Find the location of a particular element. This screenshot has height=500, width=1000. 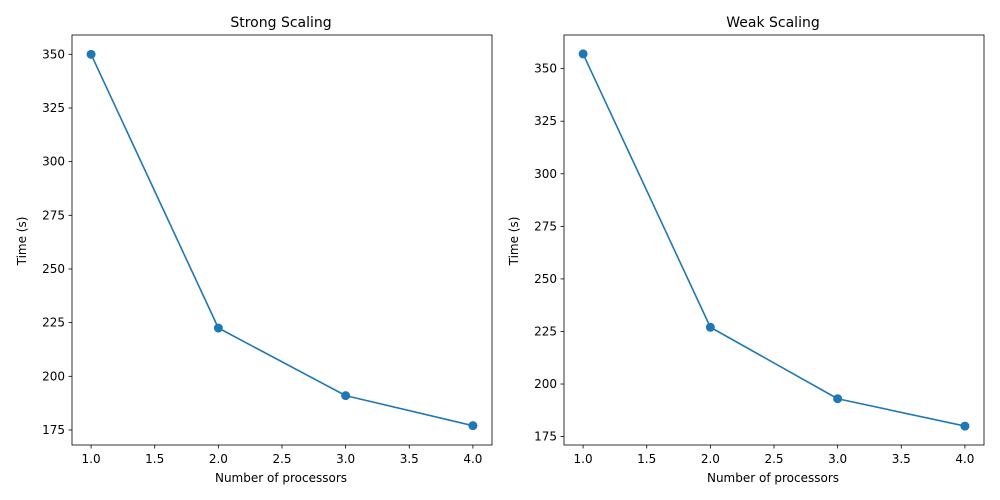

chart-title: Weak Scaling is located at coordinates (772, 23).